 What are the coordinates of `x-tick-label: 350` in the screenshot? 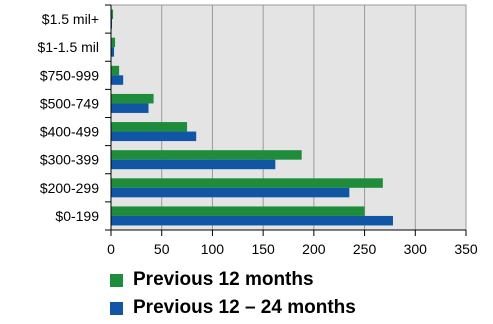 It's located at (466, 249).